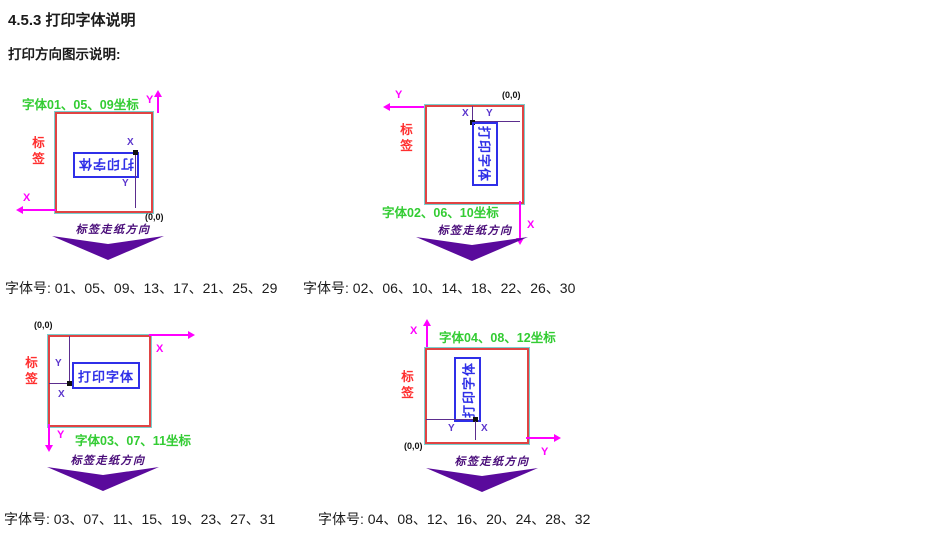 Image resolution: width=948 pixels, height=539 pixels. Describe the element at coordinates (439, 288) in the screenshot. I see `font-numbers-line-2: 字体号: 02、06、10、14、18、22、26、30` at that location.